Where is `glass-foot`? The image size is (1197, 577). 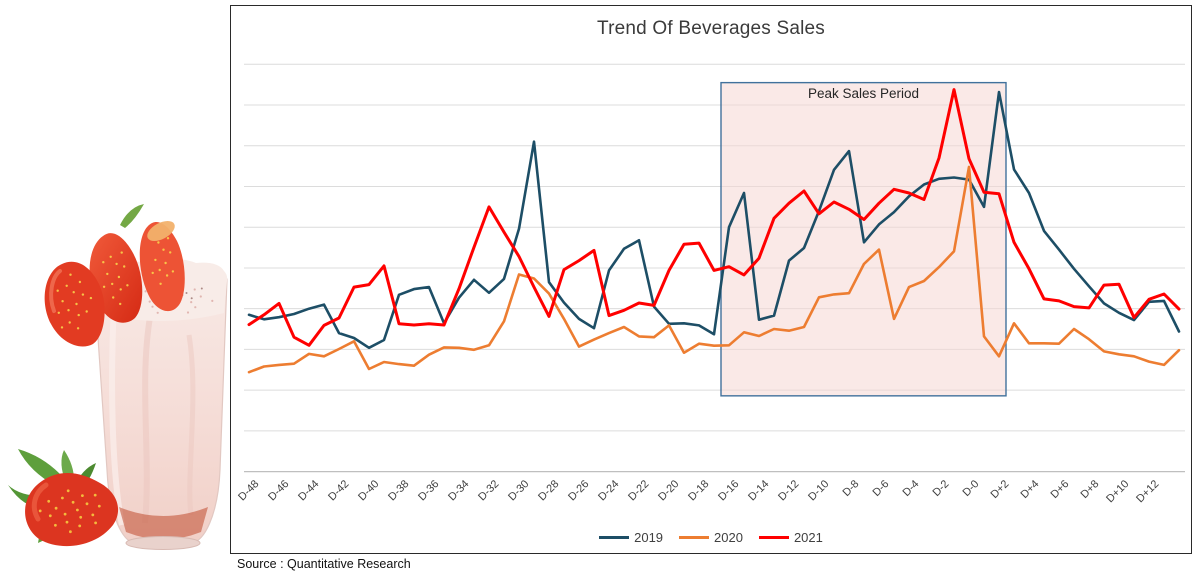 glass-foot is located at coordinates (163, 543).